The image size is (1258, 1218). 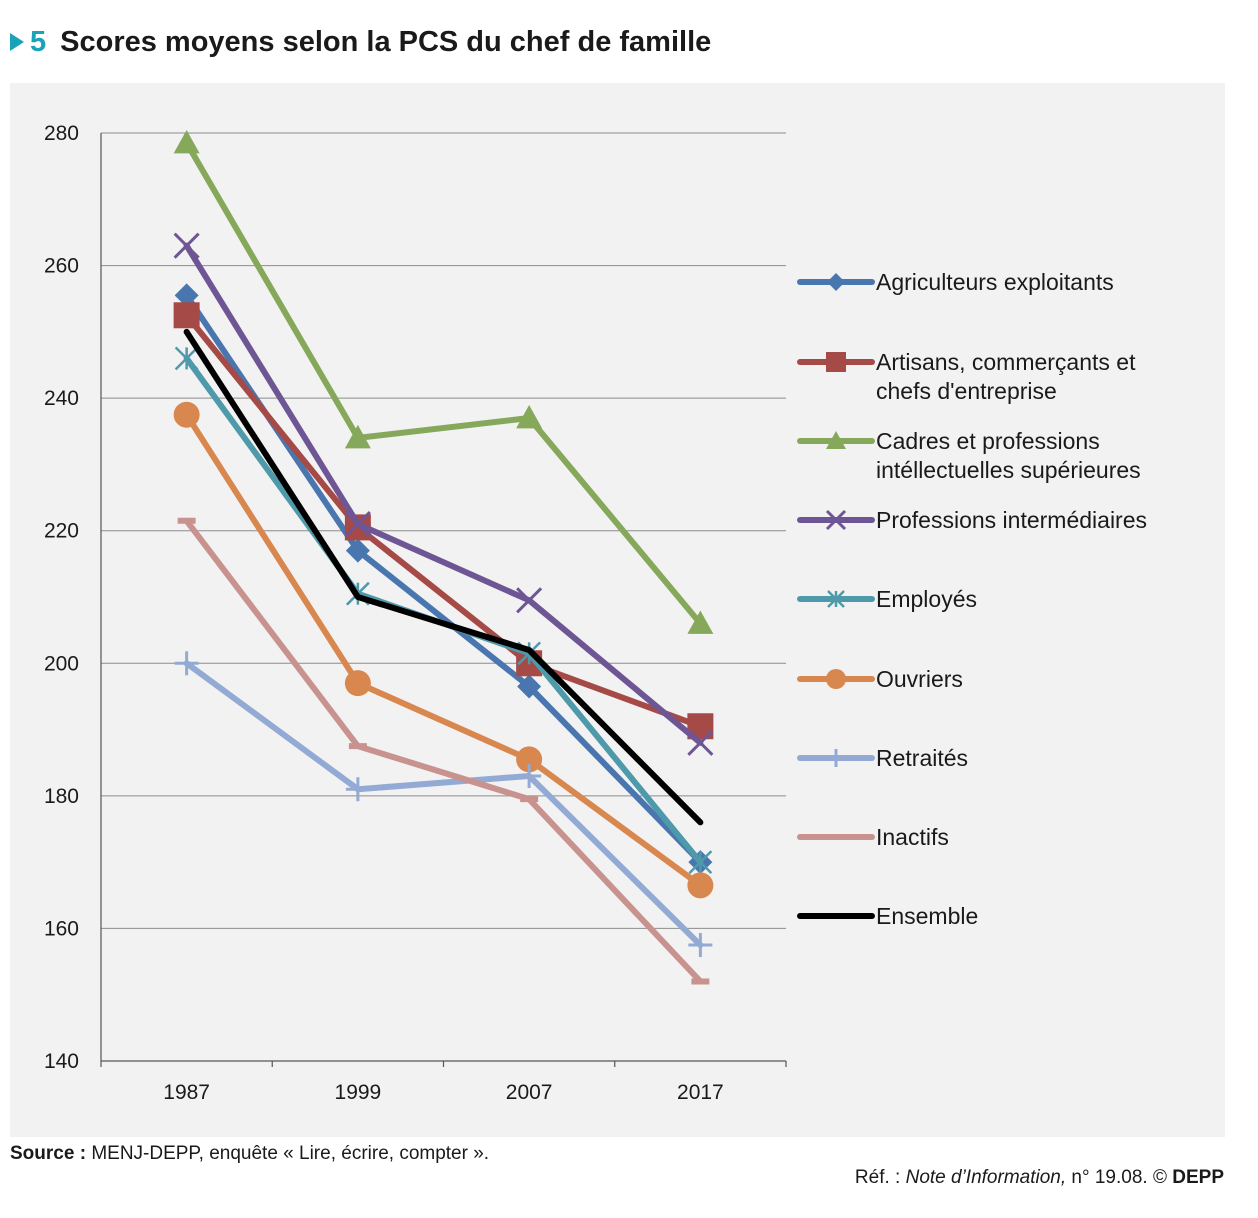 I want to click on y-tick-label: 260, so click(x=61, y=266).